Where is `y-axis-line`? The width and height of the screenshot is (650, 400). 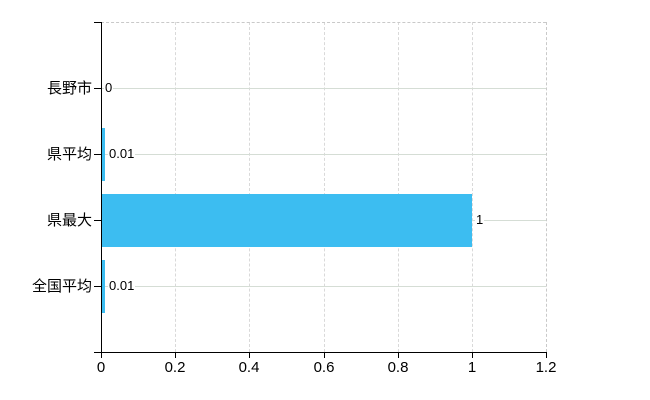 y-axis-line is located at coordinates (101, 187).